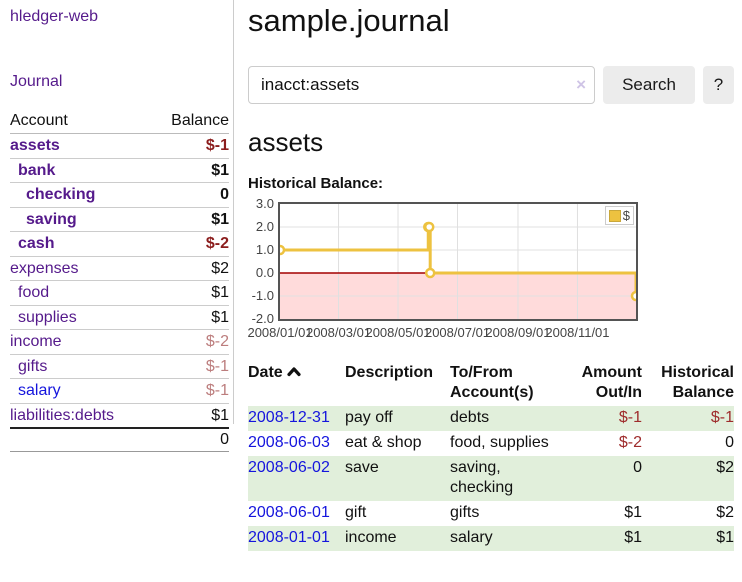 This screenshot has width=742, height=582. What do you see at coordinates (189, 268) in the screenshot?
I see `account-balance: $2` at bounding box center [189, 268].